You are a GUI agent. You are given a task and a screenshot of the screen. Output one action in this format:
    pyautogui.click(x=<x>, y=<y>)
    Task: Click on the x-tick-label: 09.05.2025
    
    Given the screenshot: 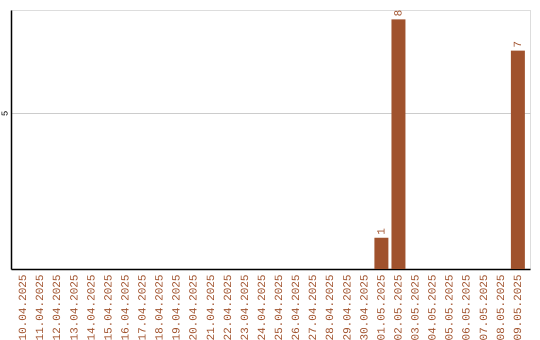 What is the action you would take?
    pyautogui.click(x=518, y=307)
    